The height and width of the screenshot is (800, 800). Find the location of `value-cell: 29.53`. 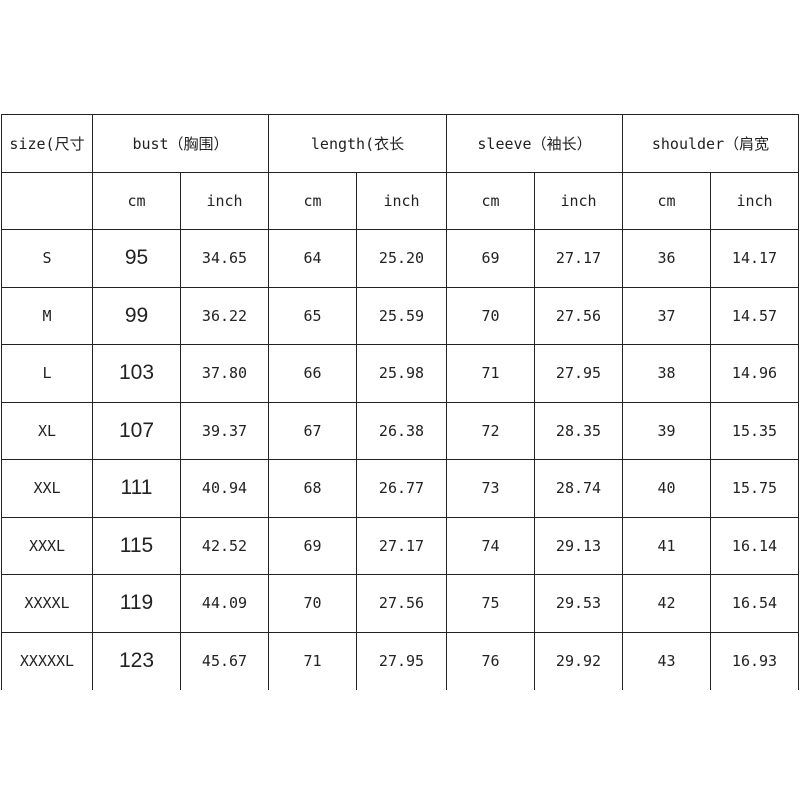

value-cell: 29.53 is located at coordinates (578, 603).